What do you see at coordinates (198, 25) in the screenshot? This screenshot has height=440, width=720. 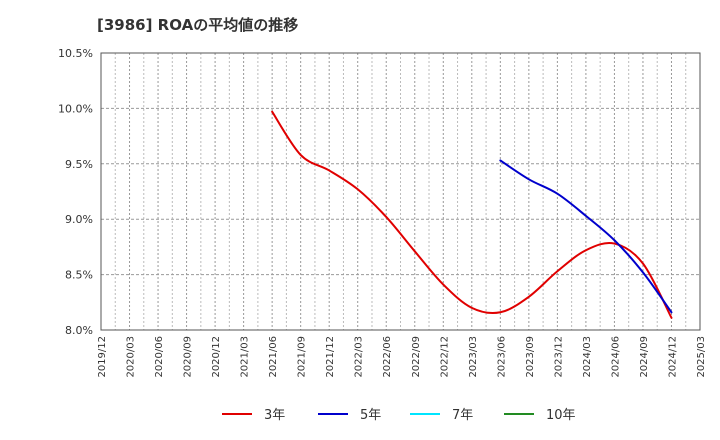 I see `chart-title: [3986] ROAの平均値の推移` at bounding box center [198, 25].